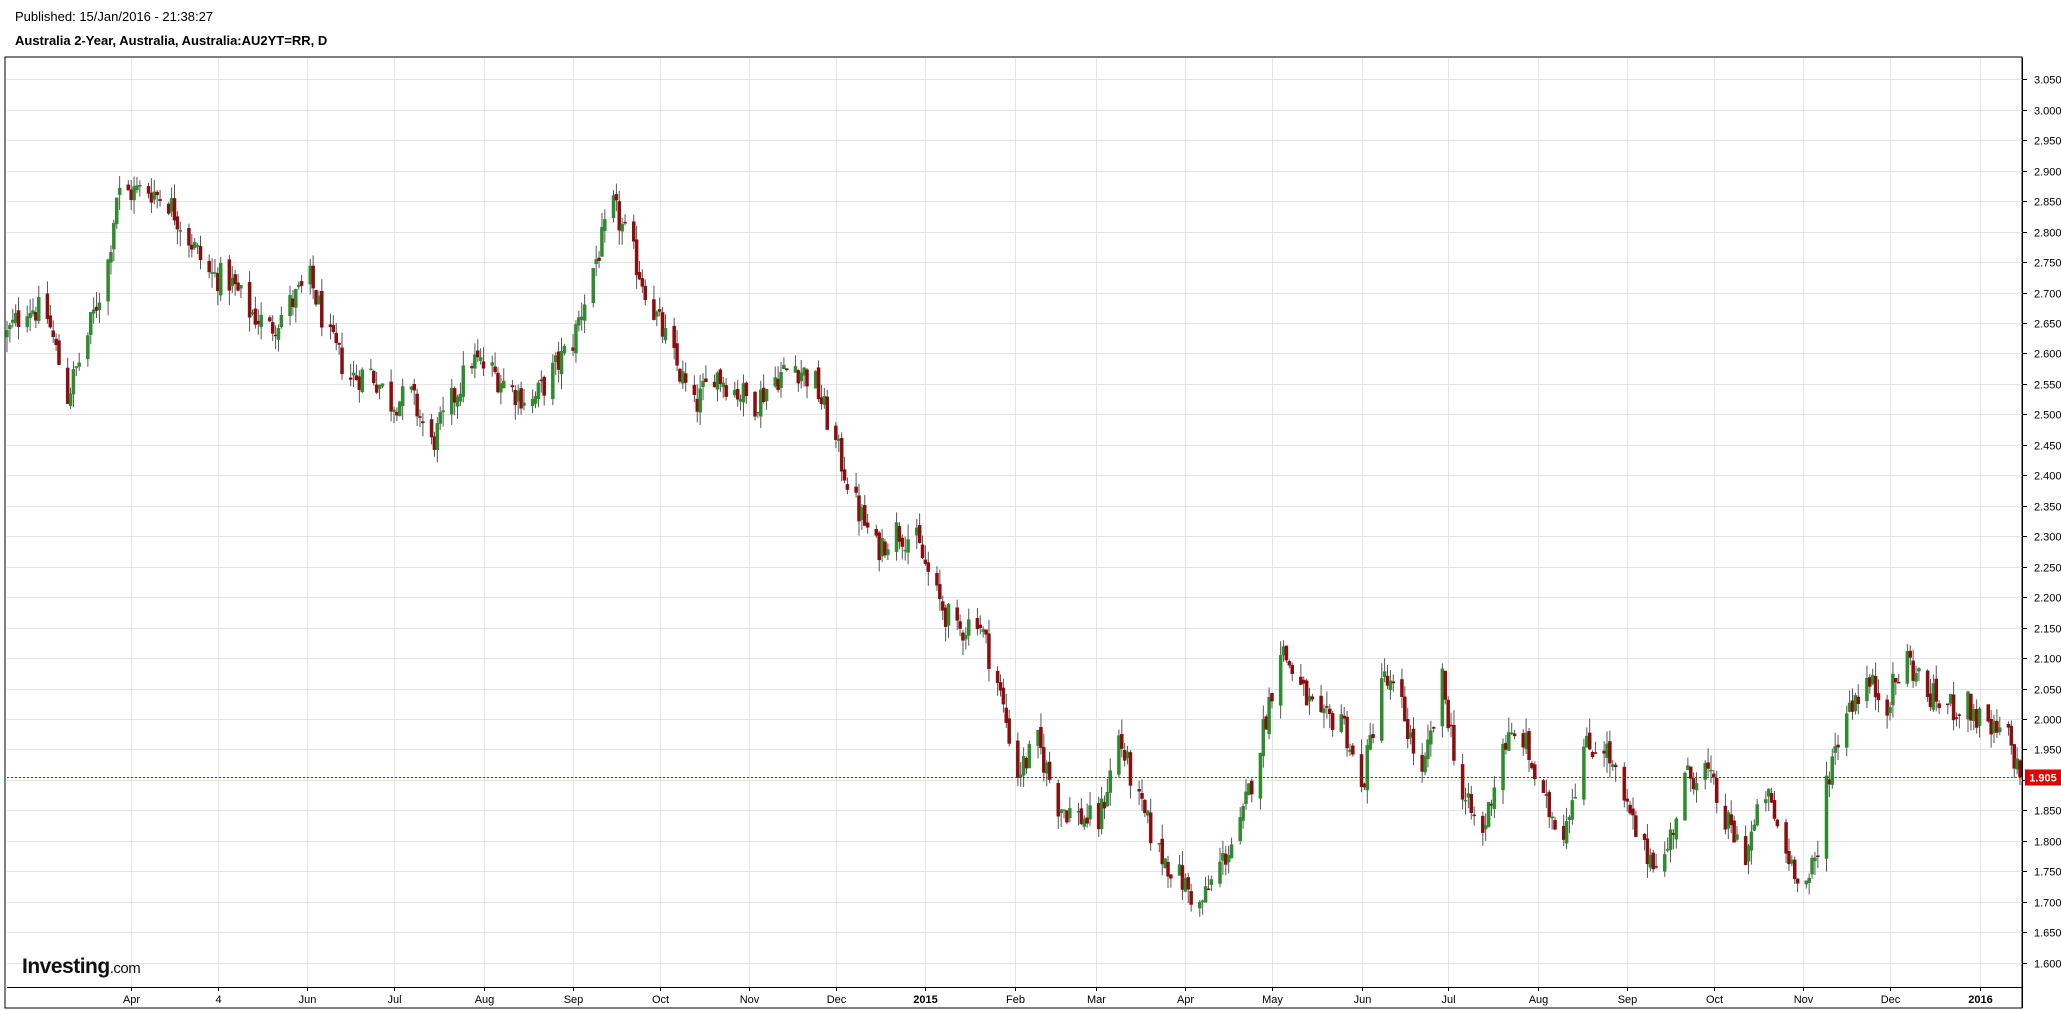 The height and width of the screenshot is (1010, 2061). What do you see at coordinates (114, 16) in the screenshot?
I see `published-timestamp: Published: 15/Jan/2016 - 21:38:27` at bounding box center [114, 16].